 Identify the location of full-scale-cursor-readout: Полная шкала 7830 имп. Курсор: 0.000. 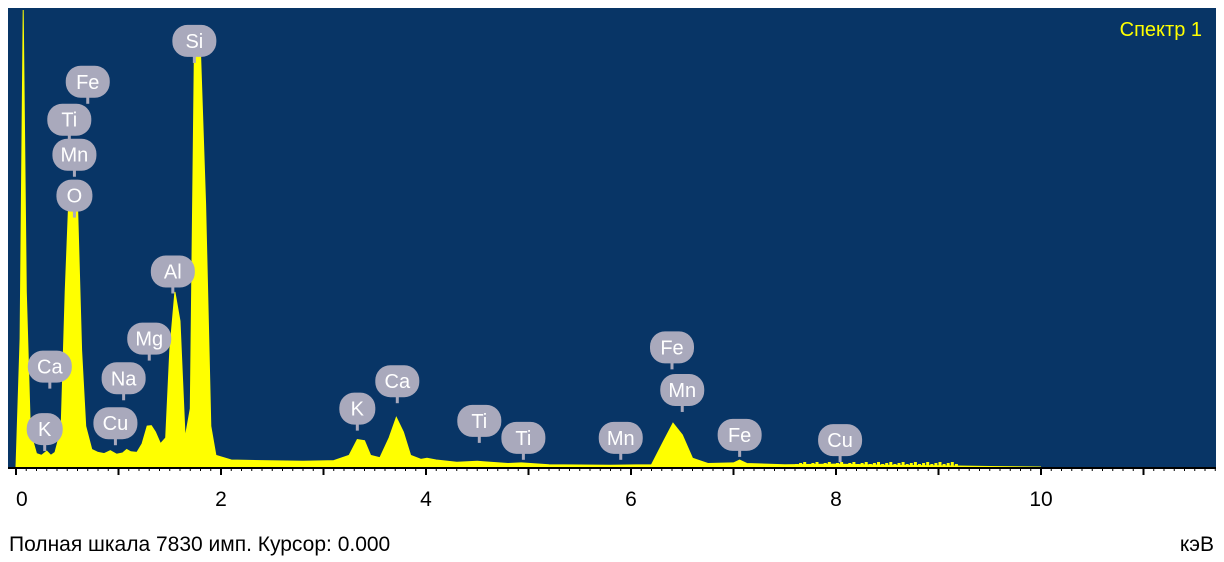
(199, 544).